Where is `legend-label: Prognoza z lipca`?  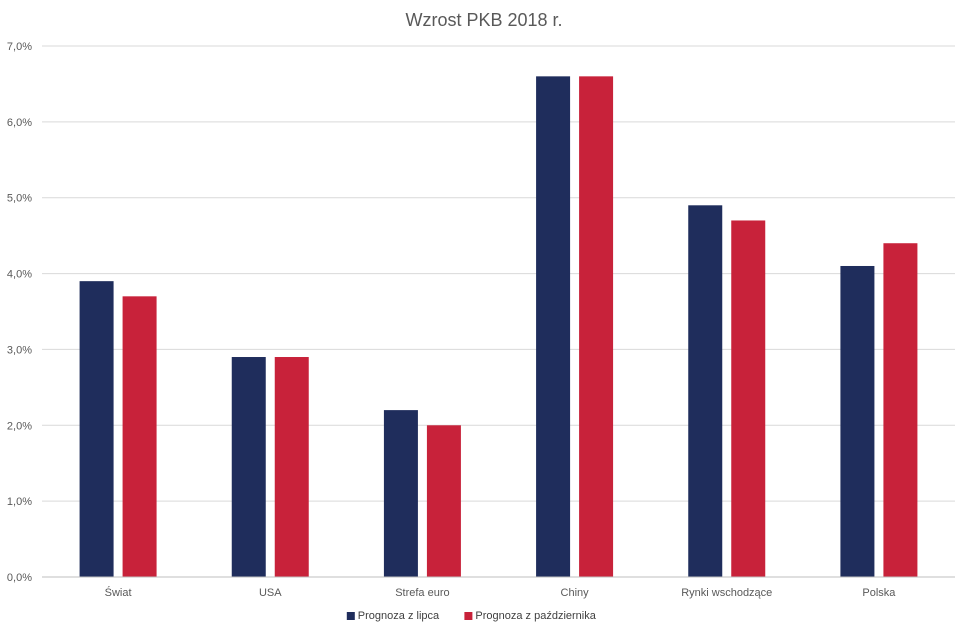
legend-label: Prognoza z lipca is located at coordinates (399, 616).